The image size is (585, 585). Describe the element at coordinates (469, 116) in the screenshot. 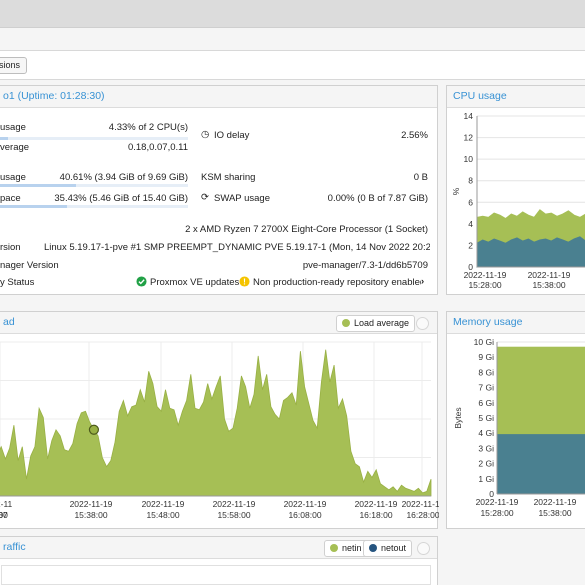

I see `cpu-y-tick-label: 14` at that location.